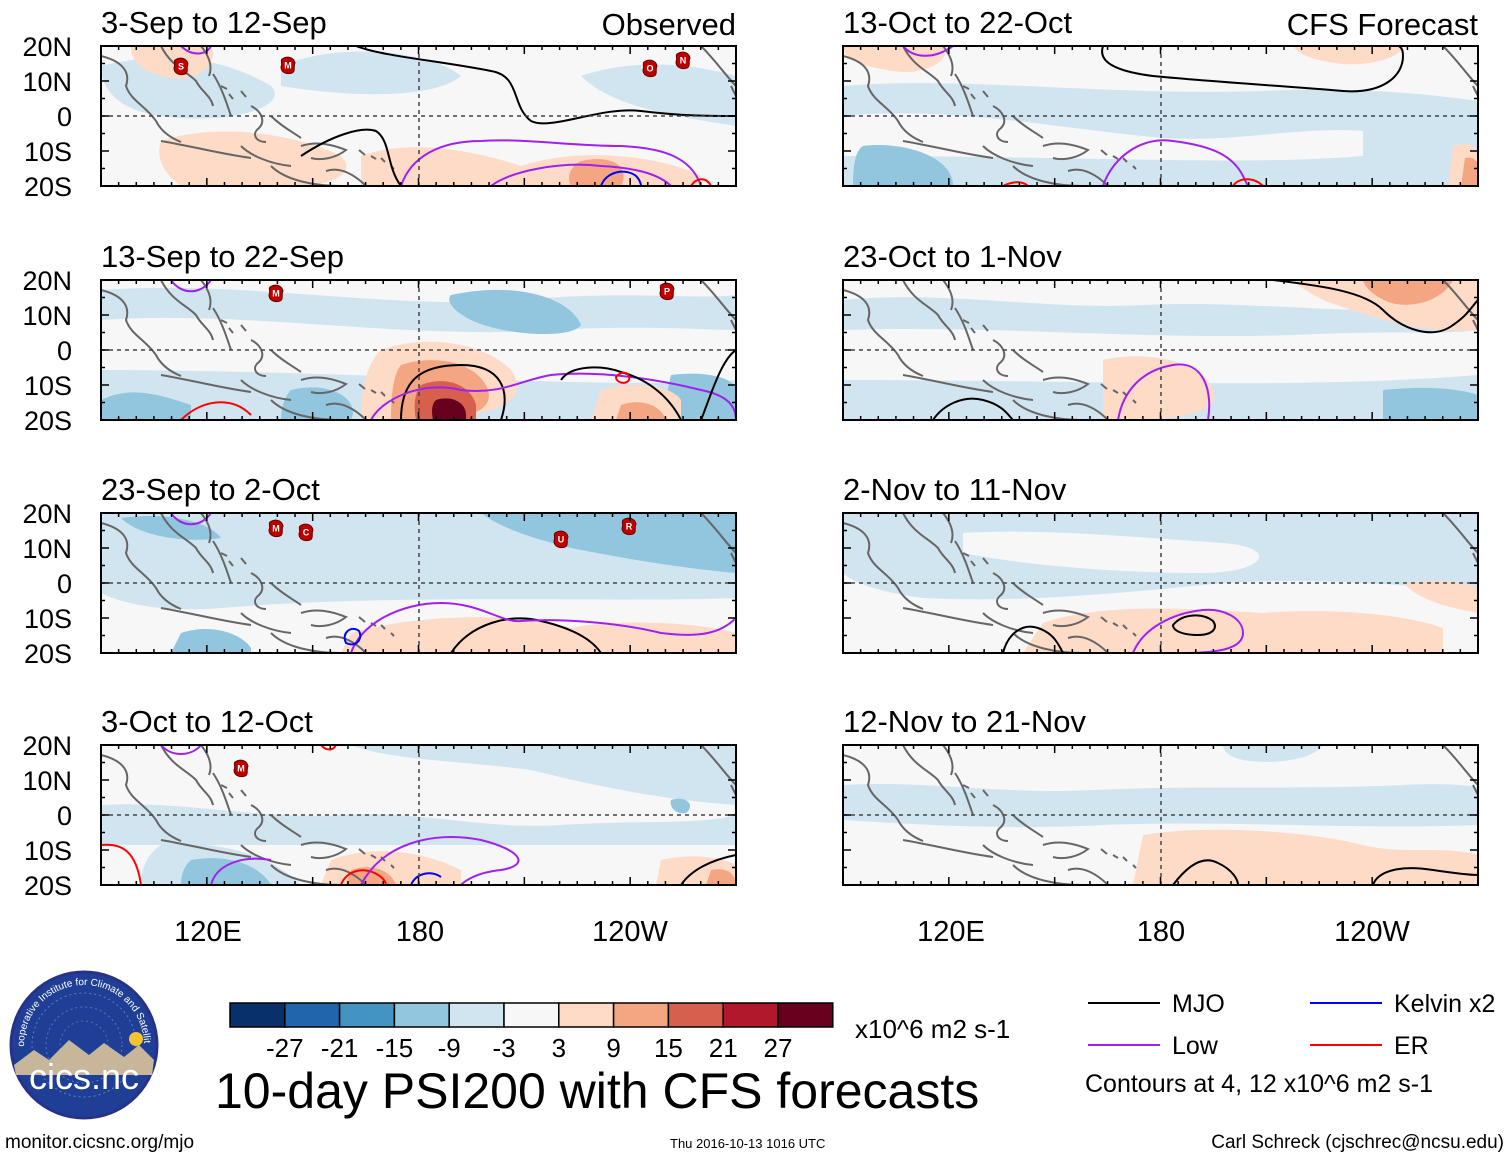 The image size is (1510, 1159). Describe the element at coordinates (667, 292) in the screenshot. I see `storm-label: P` at that location.